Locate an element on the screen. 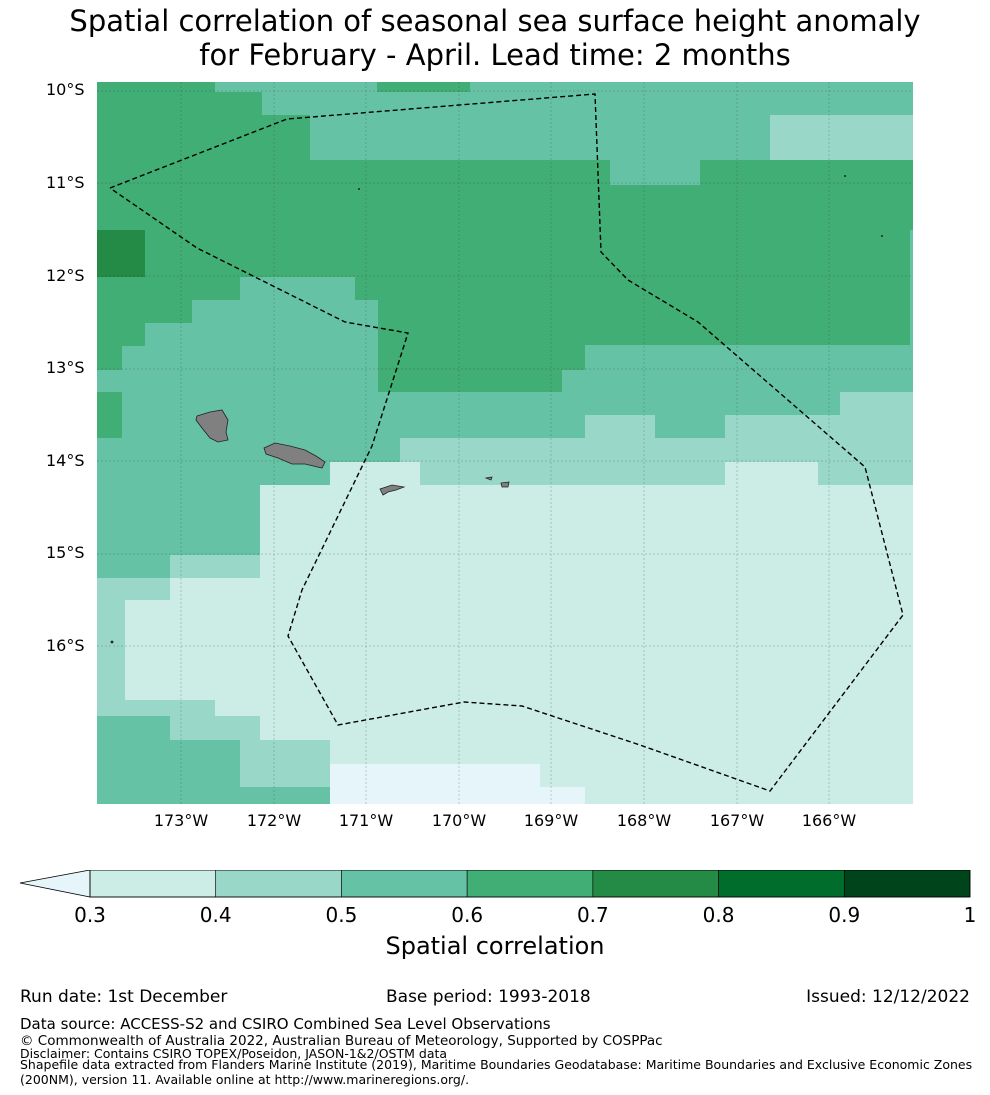  colorbar-segment-0.5 is located at coordinates (404, 884).